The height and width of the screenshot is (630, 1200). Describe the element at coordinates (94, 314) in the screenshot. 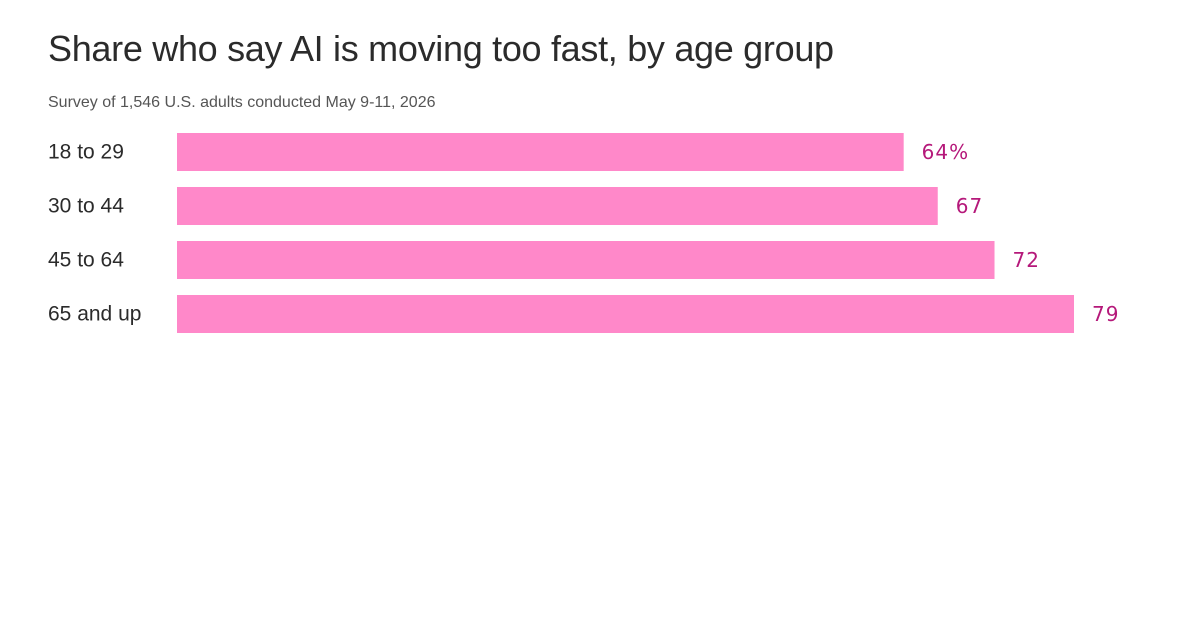

I see `category-label: 65 and up` at that location.